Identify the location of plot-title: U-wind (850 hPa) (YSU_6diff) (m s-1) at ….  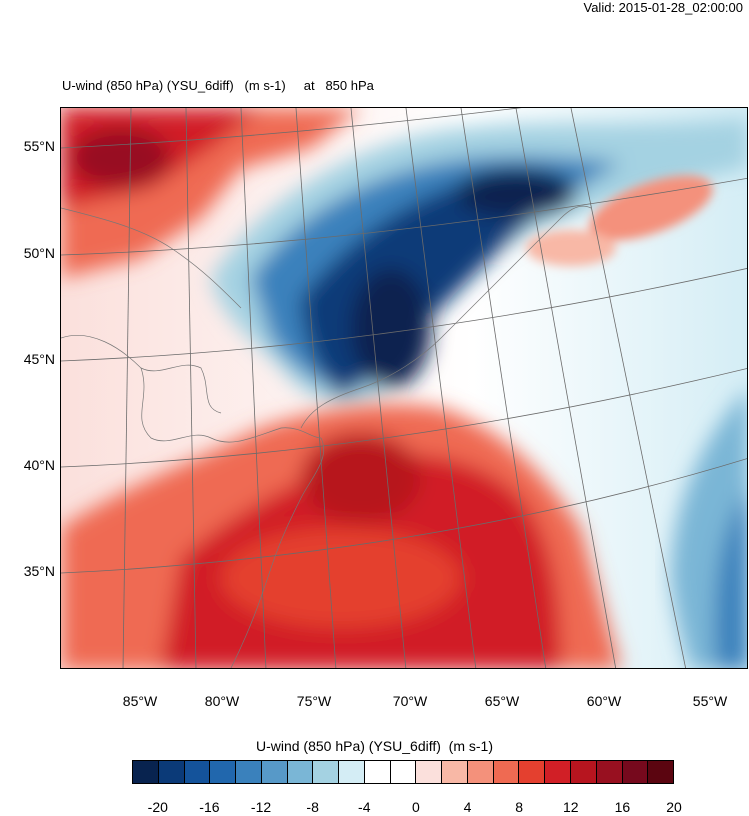
(218, 85).